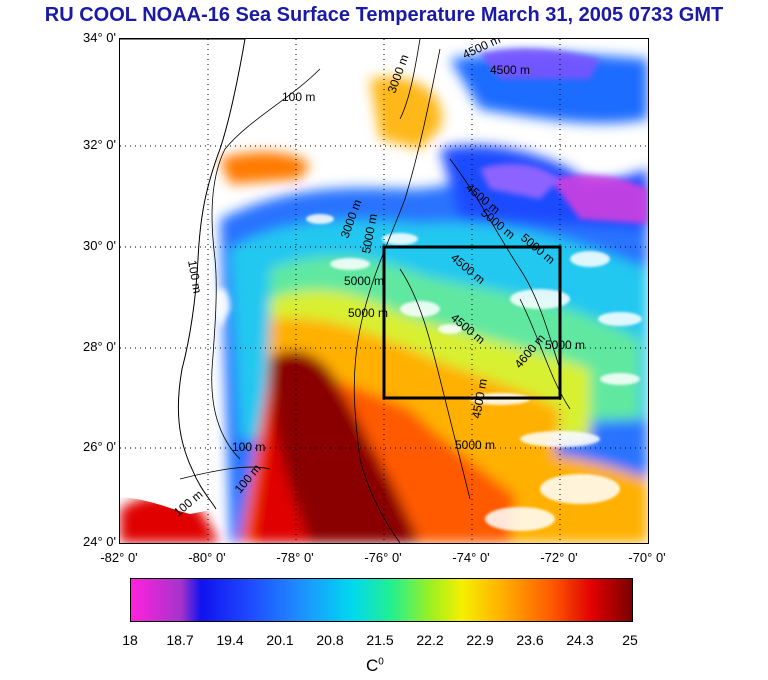  Describe the element at coordinates (480, 640) in the screenshot. I see `colorbar-tick: 22.9` at that location.